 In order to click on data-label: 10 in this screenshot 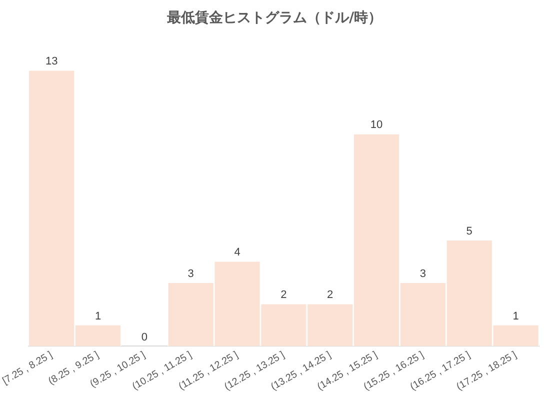, I will do `click(376, 125)`.